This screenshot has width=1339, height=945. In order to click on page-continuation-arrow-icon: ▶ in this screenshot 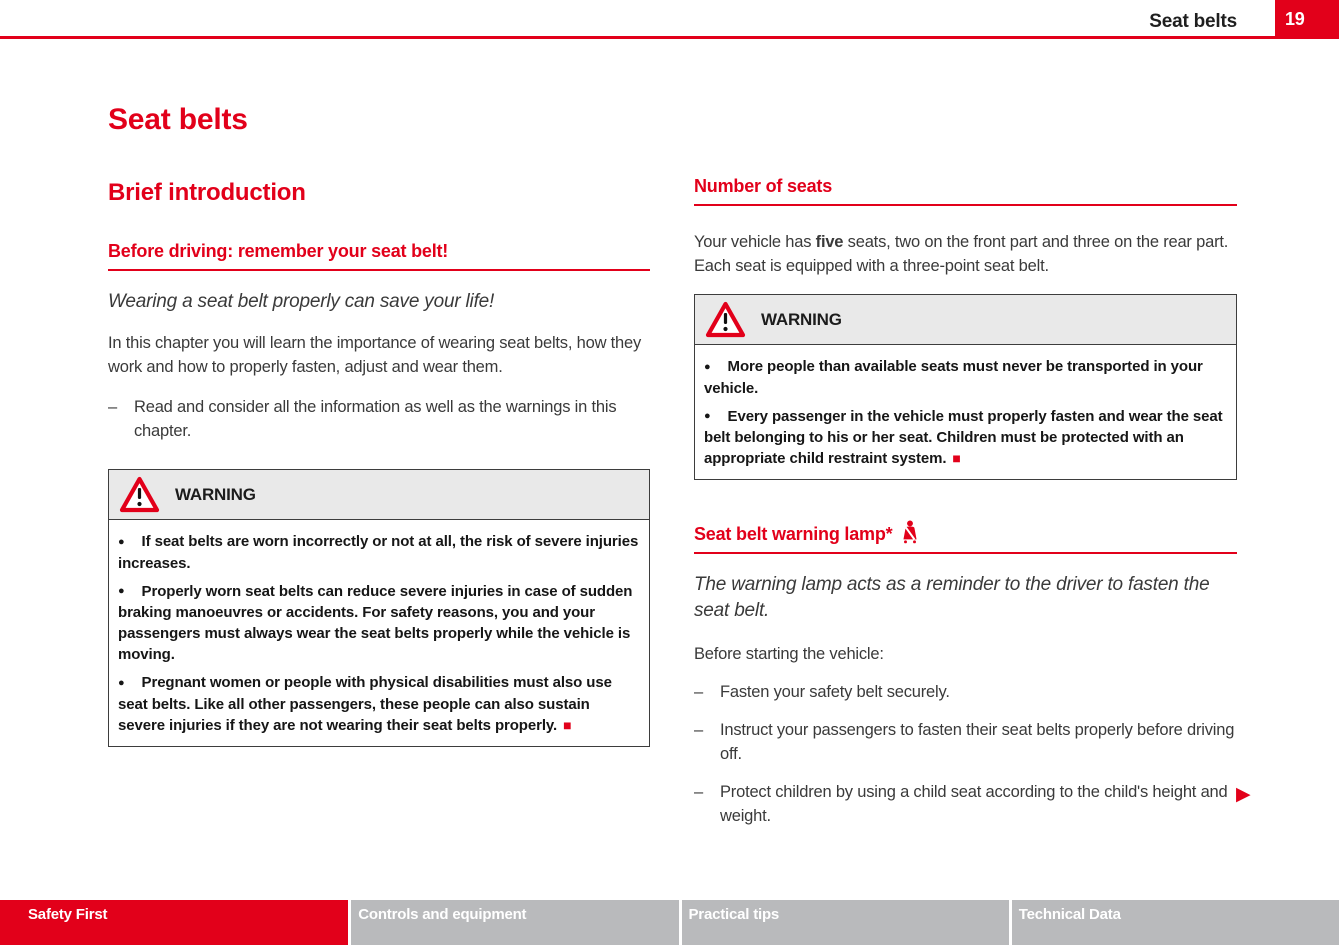, I will do `click(1243, 794)`.